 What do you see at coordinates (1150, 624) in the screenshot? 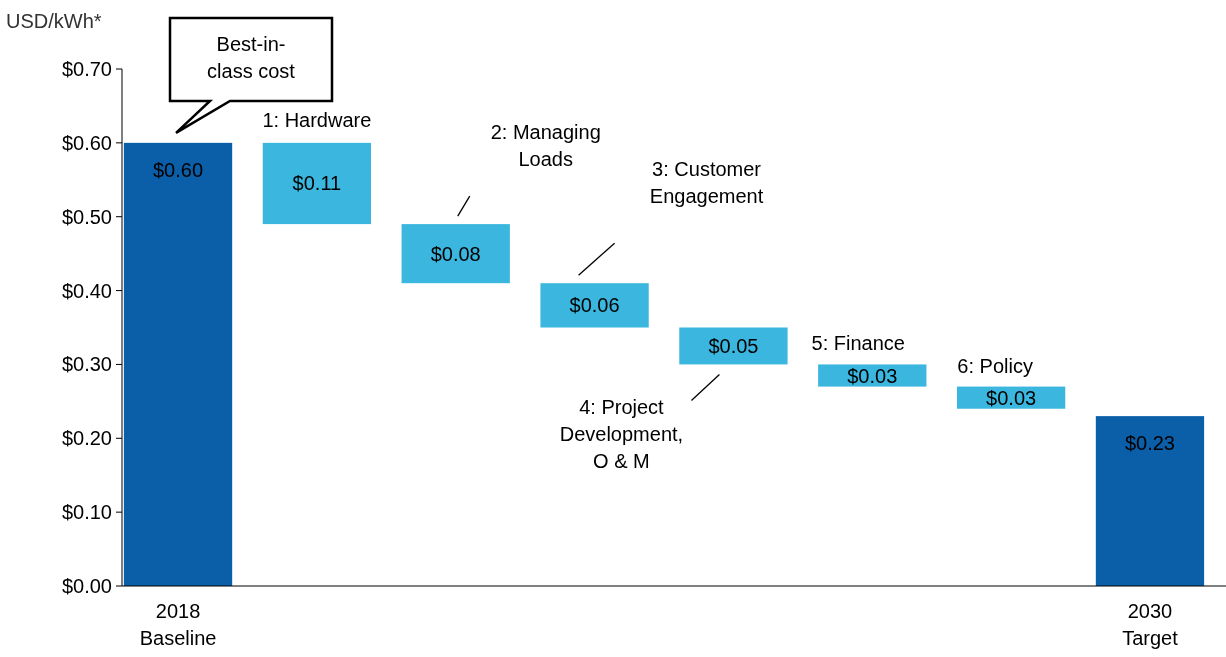
I see `x-tick-label: 2030 Target` at bounding box center [1150, 624].